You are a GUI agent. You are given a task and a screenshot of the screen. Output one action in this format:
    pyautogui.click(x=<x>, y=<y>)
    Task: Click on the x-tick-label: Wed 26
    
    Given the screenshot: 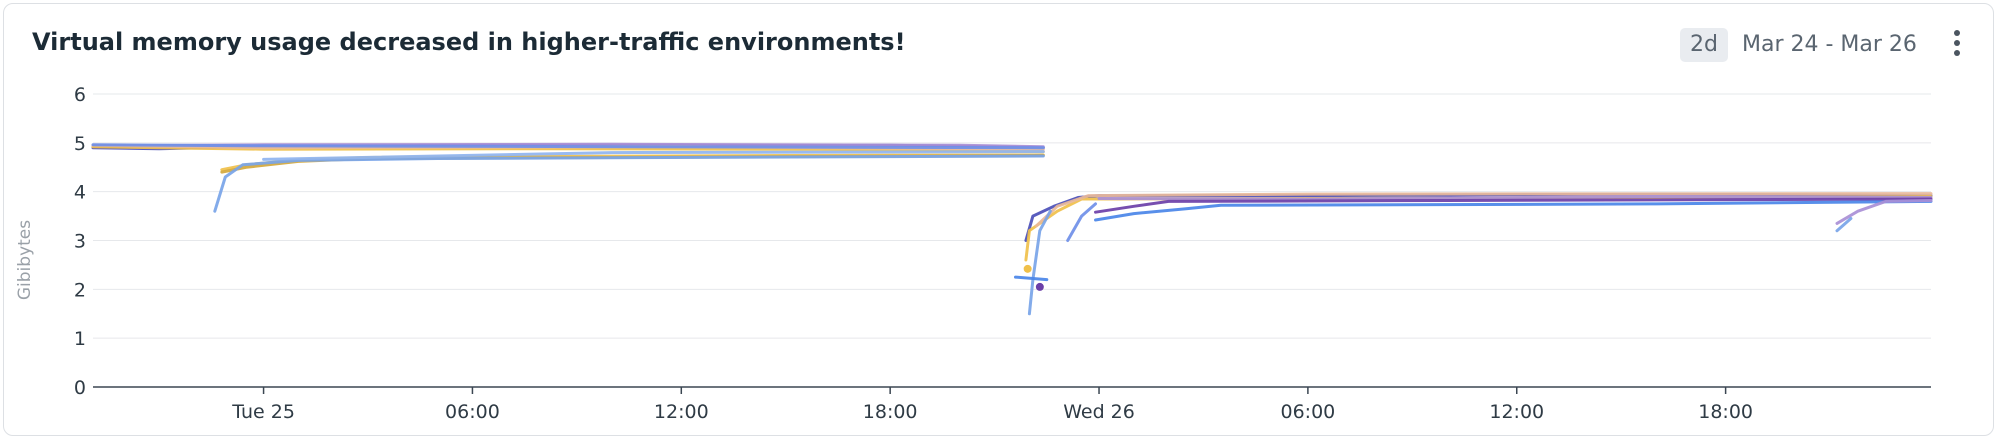 What is the action you would take?
    pyautogui.click(x=1099, y=412)
    